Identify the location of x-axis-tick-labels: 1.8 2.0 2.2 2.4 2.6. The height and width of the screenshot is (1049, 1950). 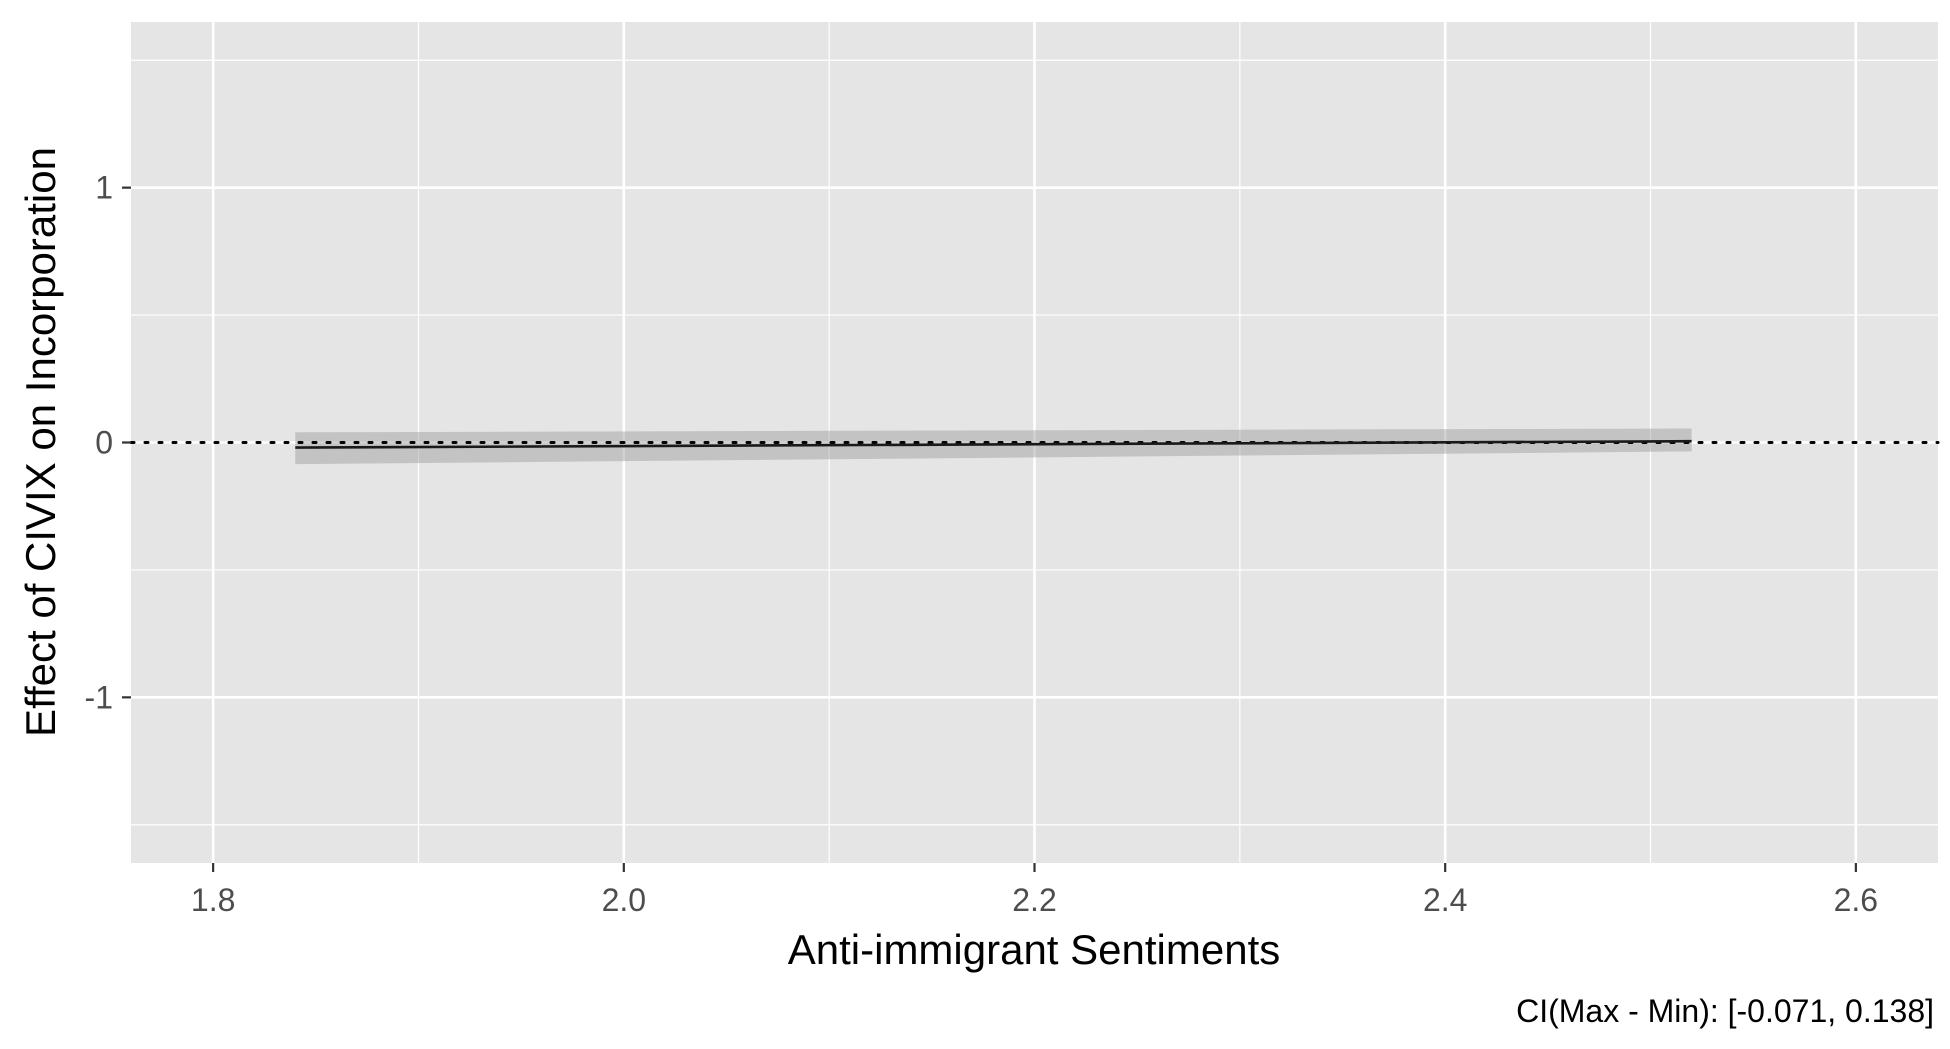
(1034, 900).